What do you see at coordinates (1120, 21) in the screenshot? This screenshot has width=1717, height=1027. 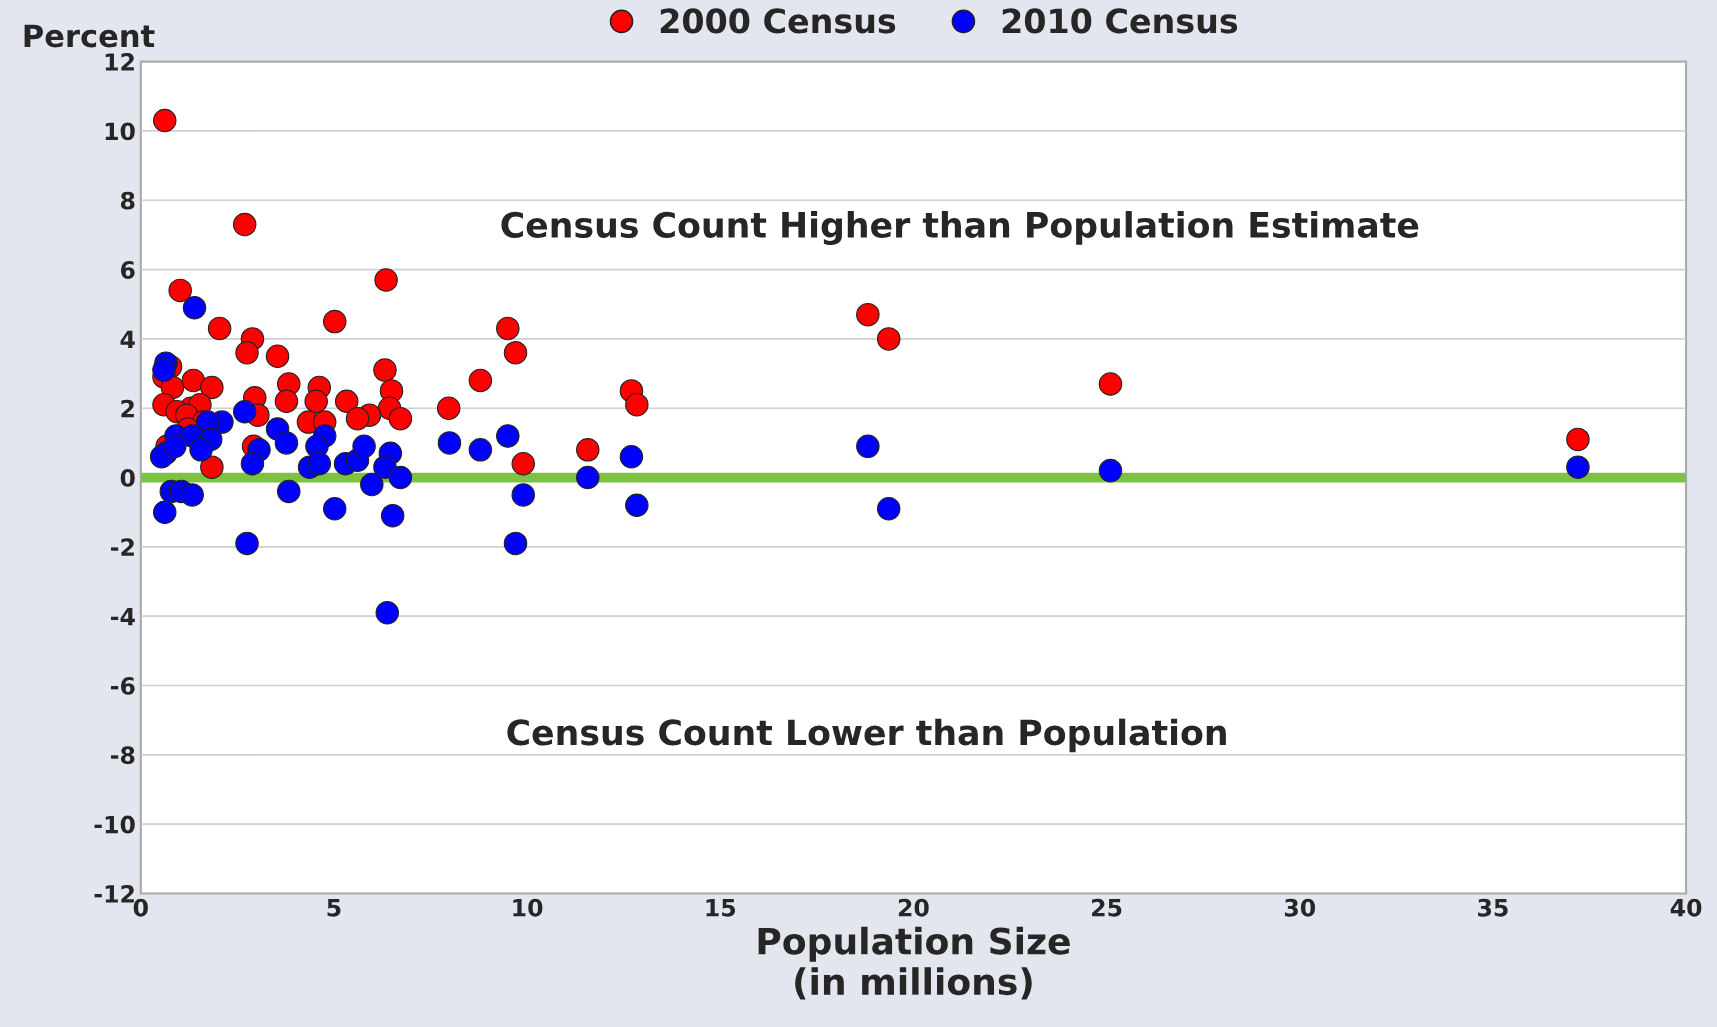 I see `legend-label: 2010 Census` at bounding box center [1120, 21].